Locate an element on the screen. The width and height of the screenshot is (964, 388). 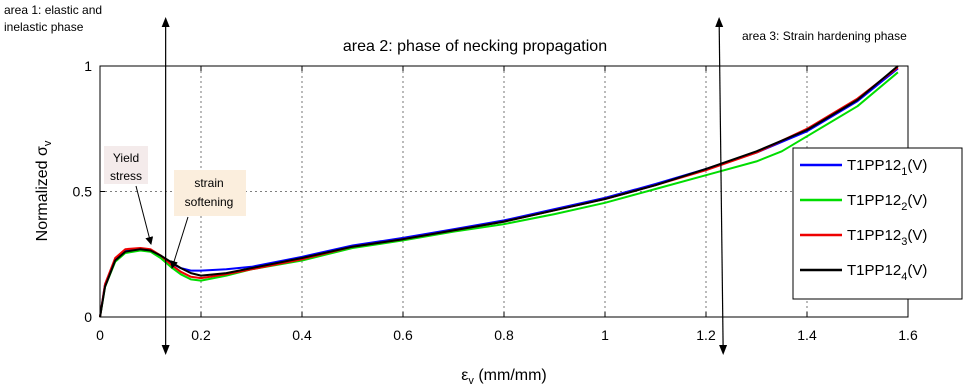
strain-softening-arrow is located at coordinates (179, 242).